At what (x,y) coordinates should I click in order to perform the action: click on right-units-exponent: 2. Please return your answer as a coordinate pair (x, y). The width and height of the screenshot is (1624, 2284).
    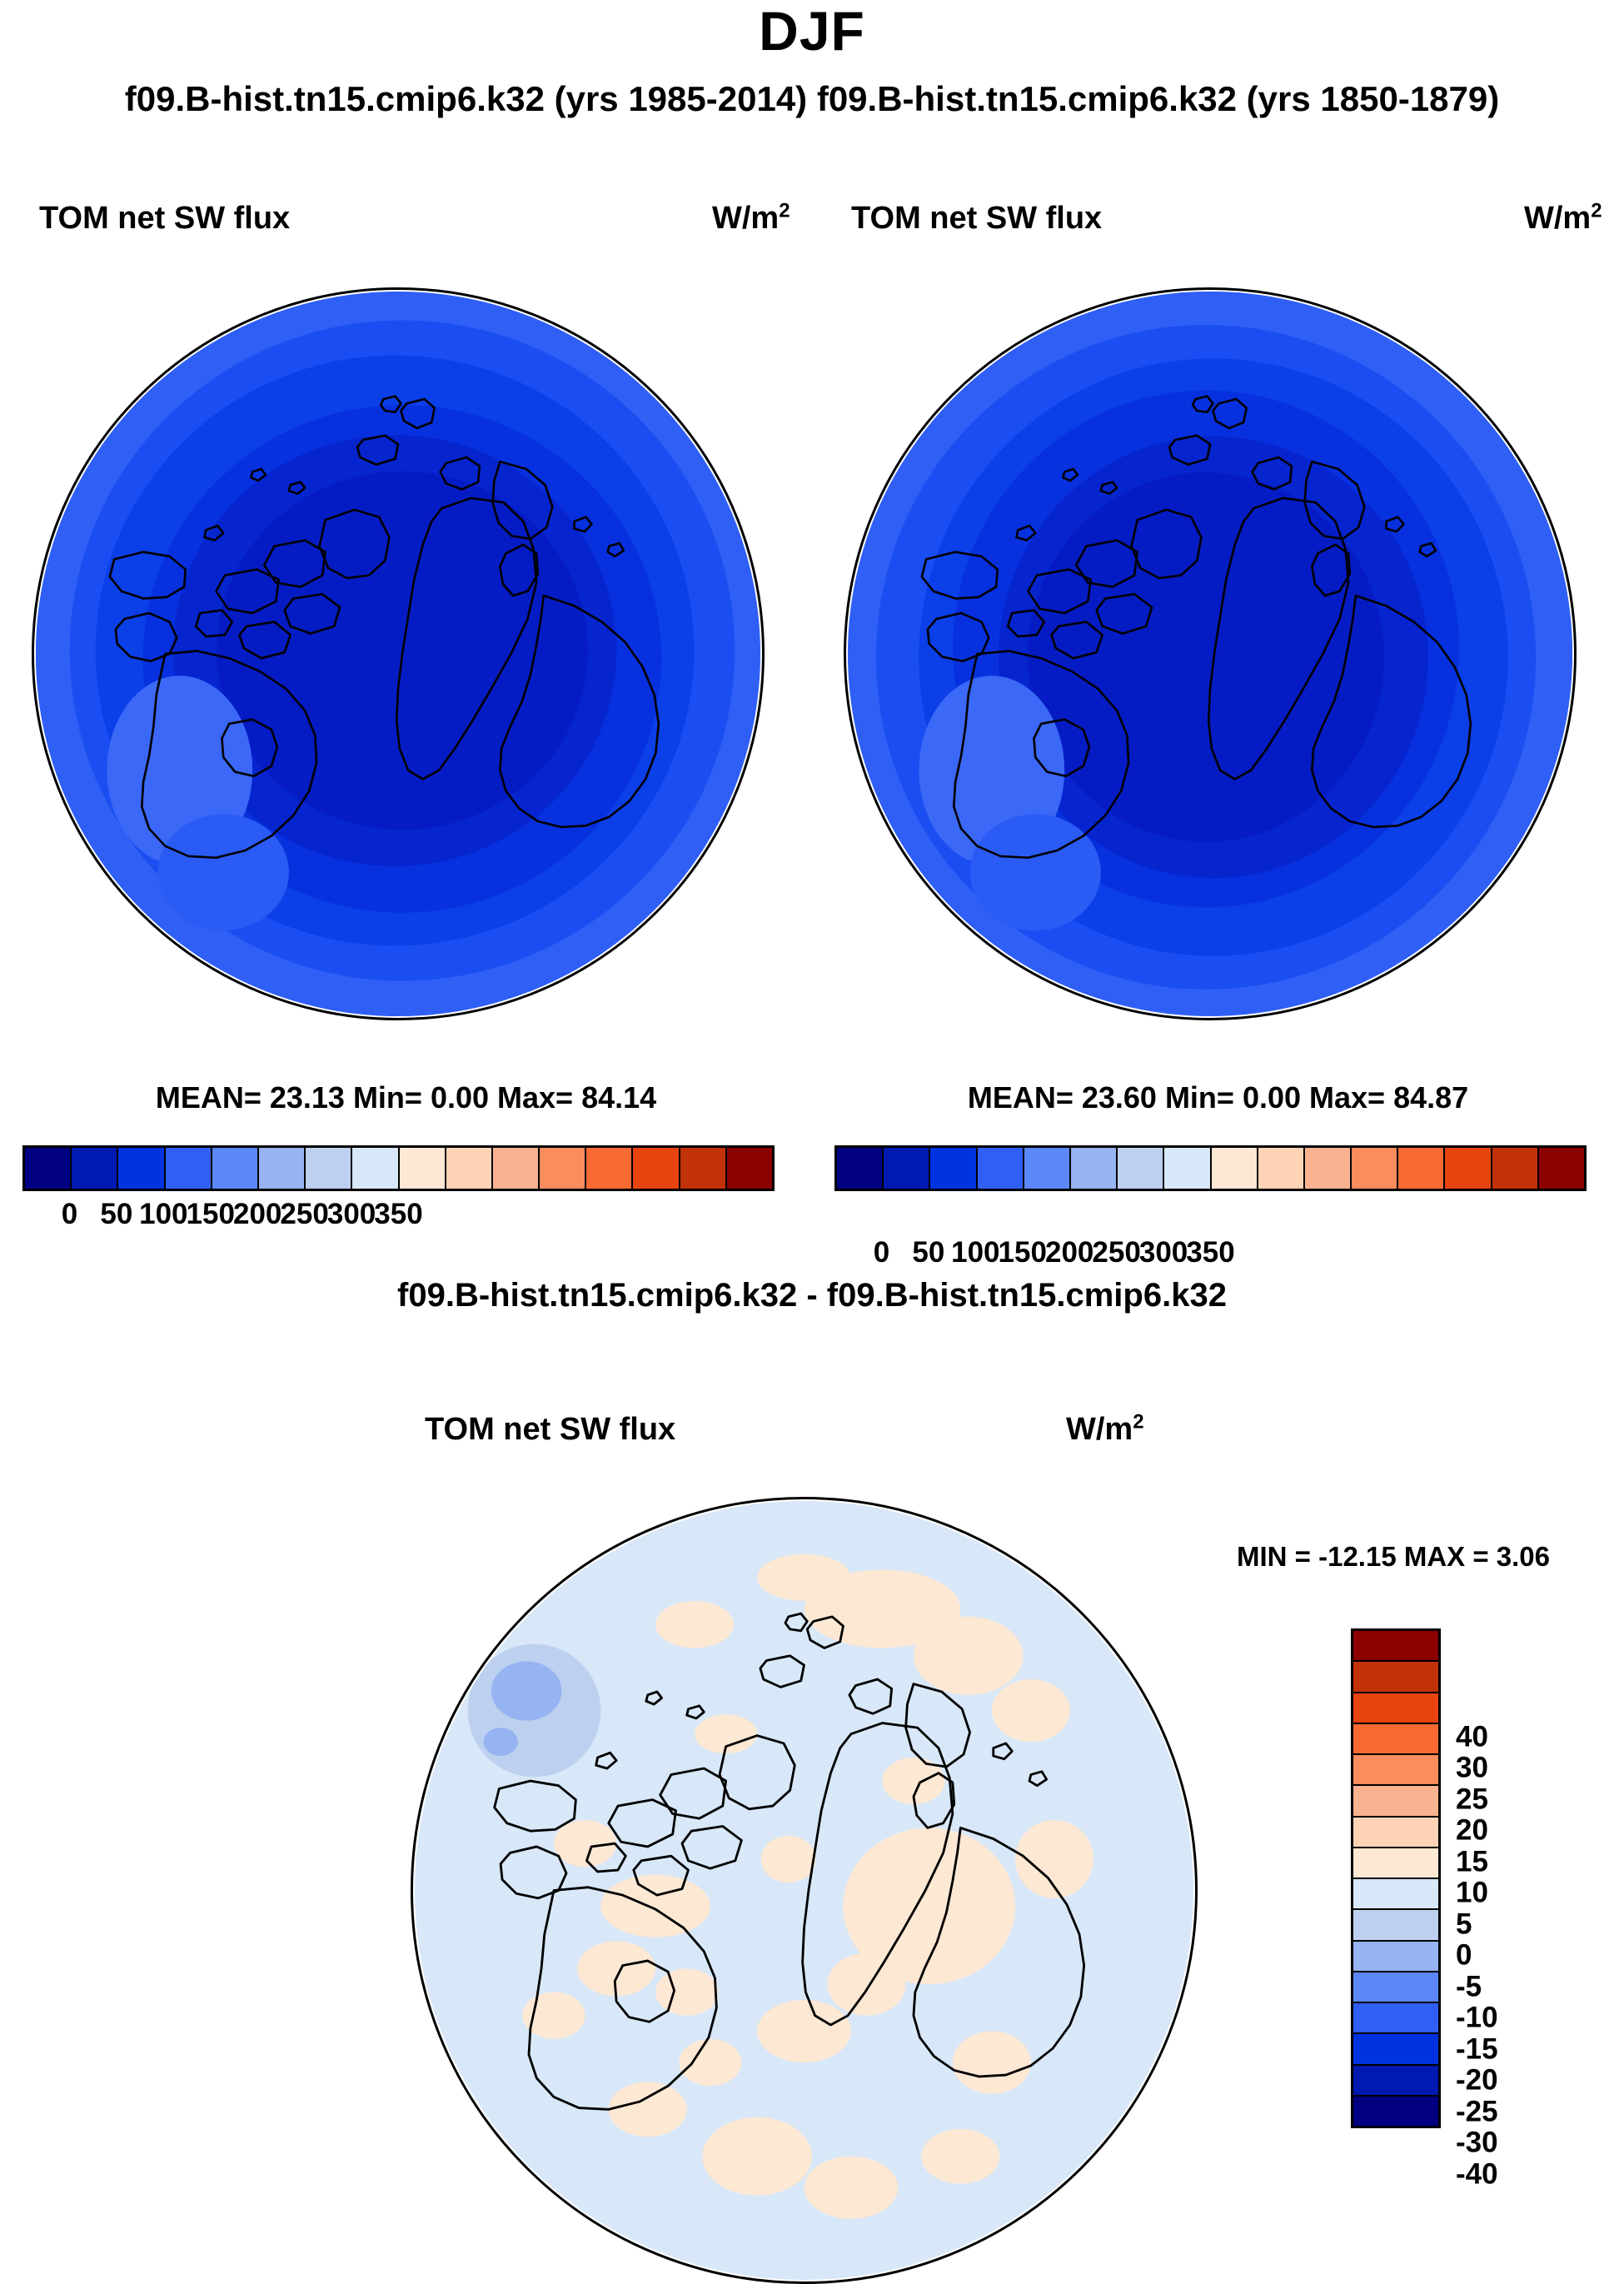
    Looking at the image, I should click on (1597, 210).